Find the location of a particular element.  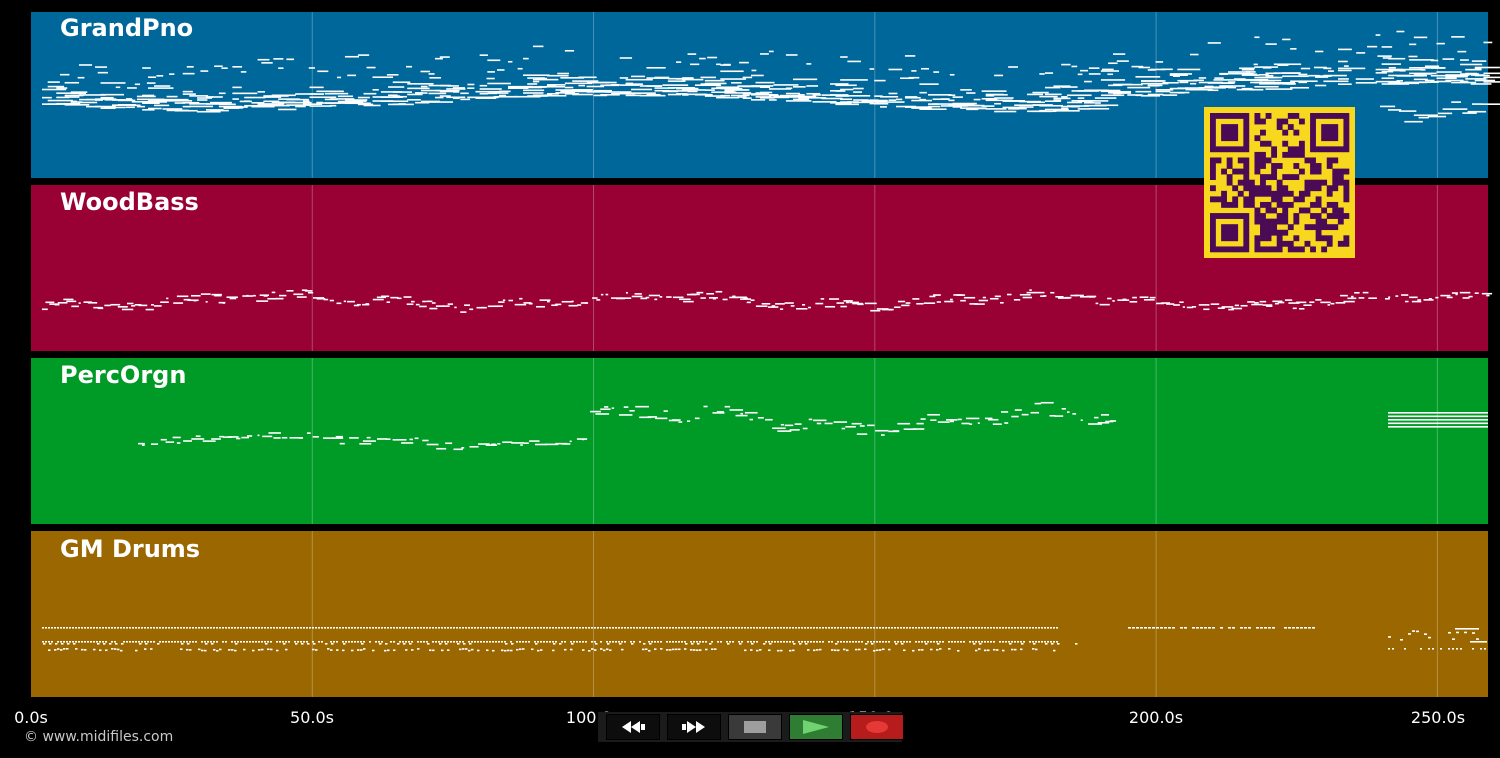

track-name-percorgn: PercOrgn is located at coordinates (123, 375).